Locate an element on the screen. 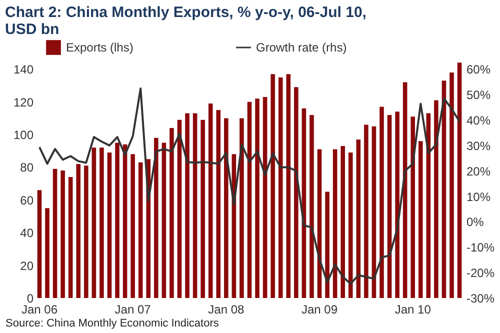  x-tick-label: Jan 08 is located at coordinates (226, 309).